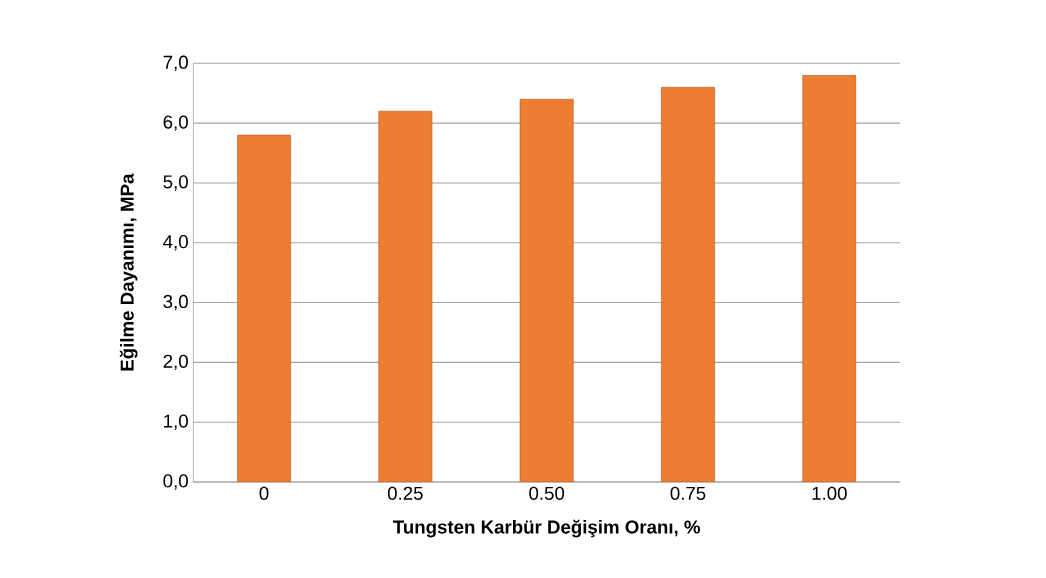 The image size is (1046, 578). I want to click on y-tick-label: 1,0, so click(176, 422).